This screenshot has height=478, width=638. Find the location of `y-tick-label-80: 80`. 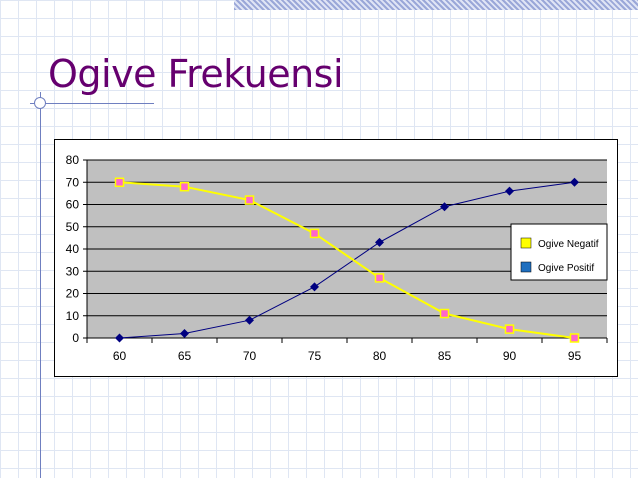

y-tick-label-80: 80 is located at coordinates (73, 160).